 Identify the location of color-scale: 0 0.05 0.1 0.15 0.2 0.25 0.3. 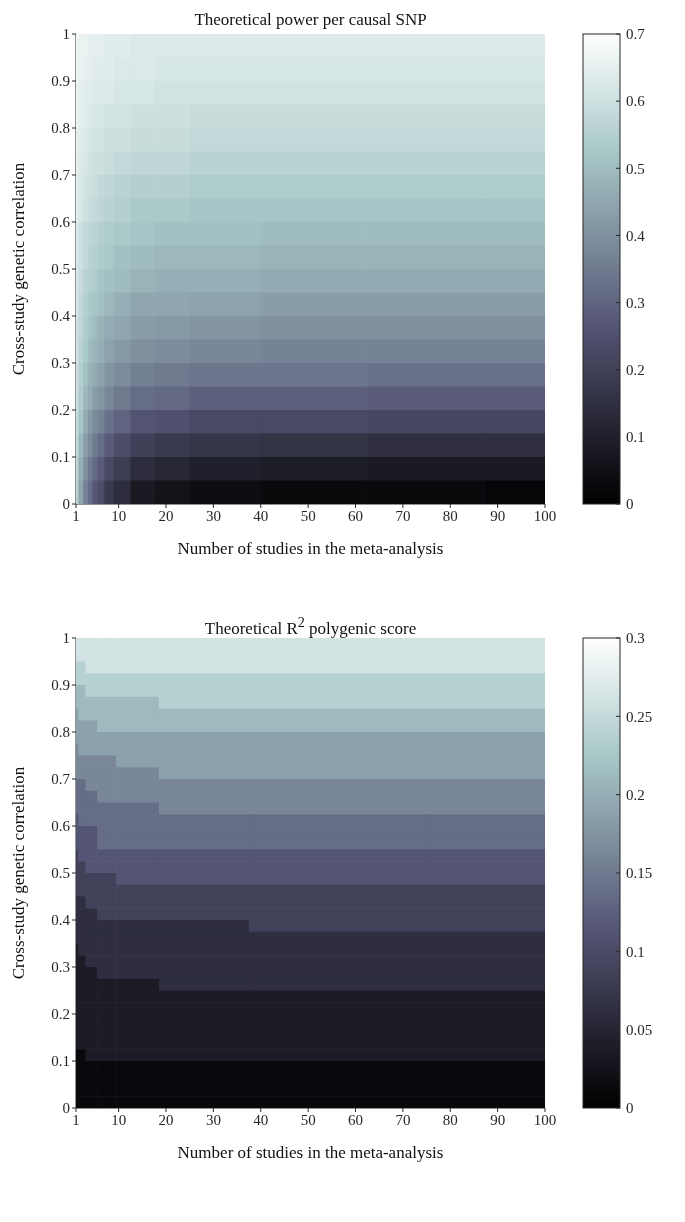
(633, 873).